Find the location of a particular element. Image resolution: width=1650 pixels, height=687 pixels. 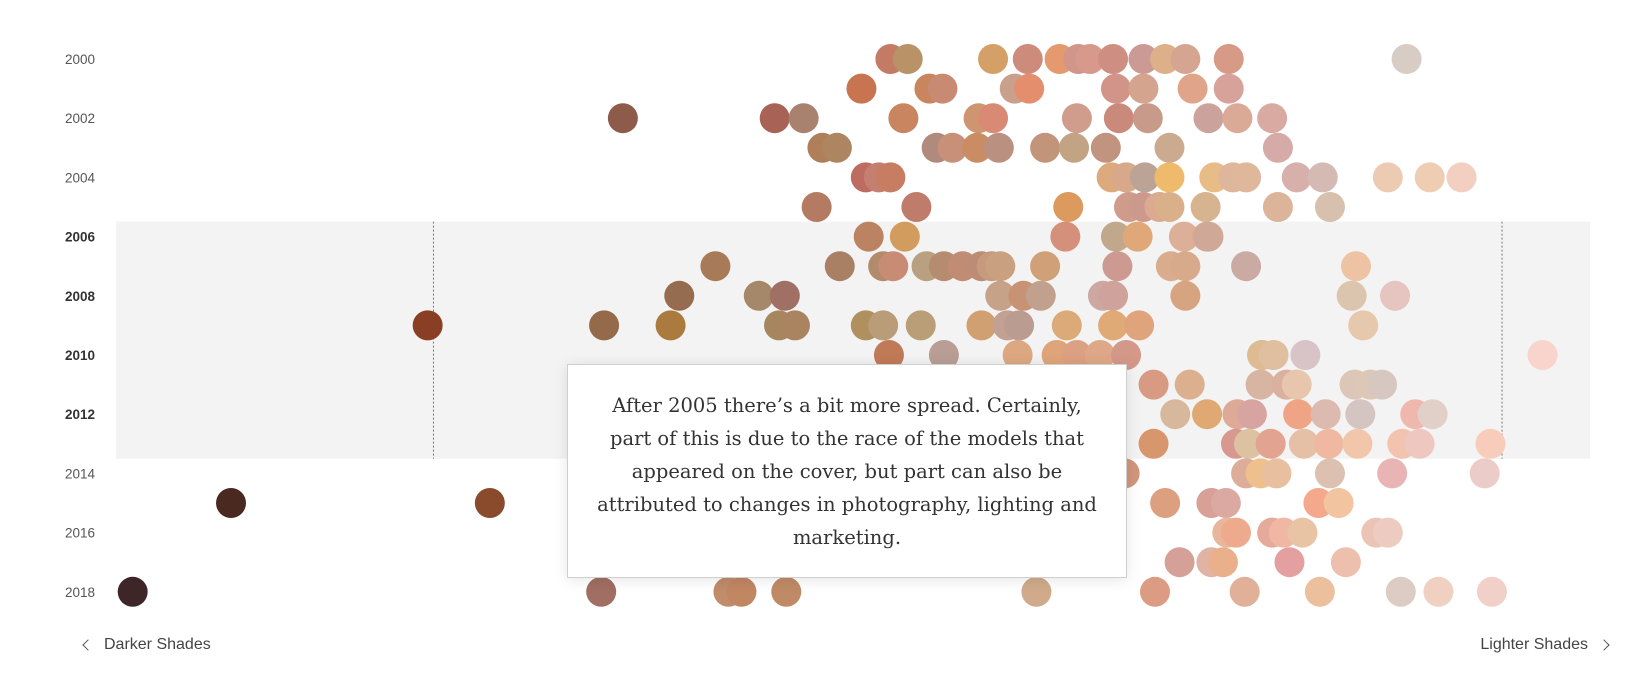

darker-shades-button: Darker Shades is located at coordinates (146, 645).